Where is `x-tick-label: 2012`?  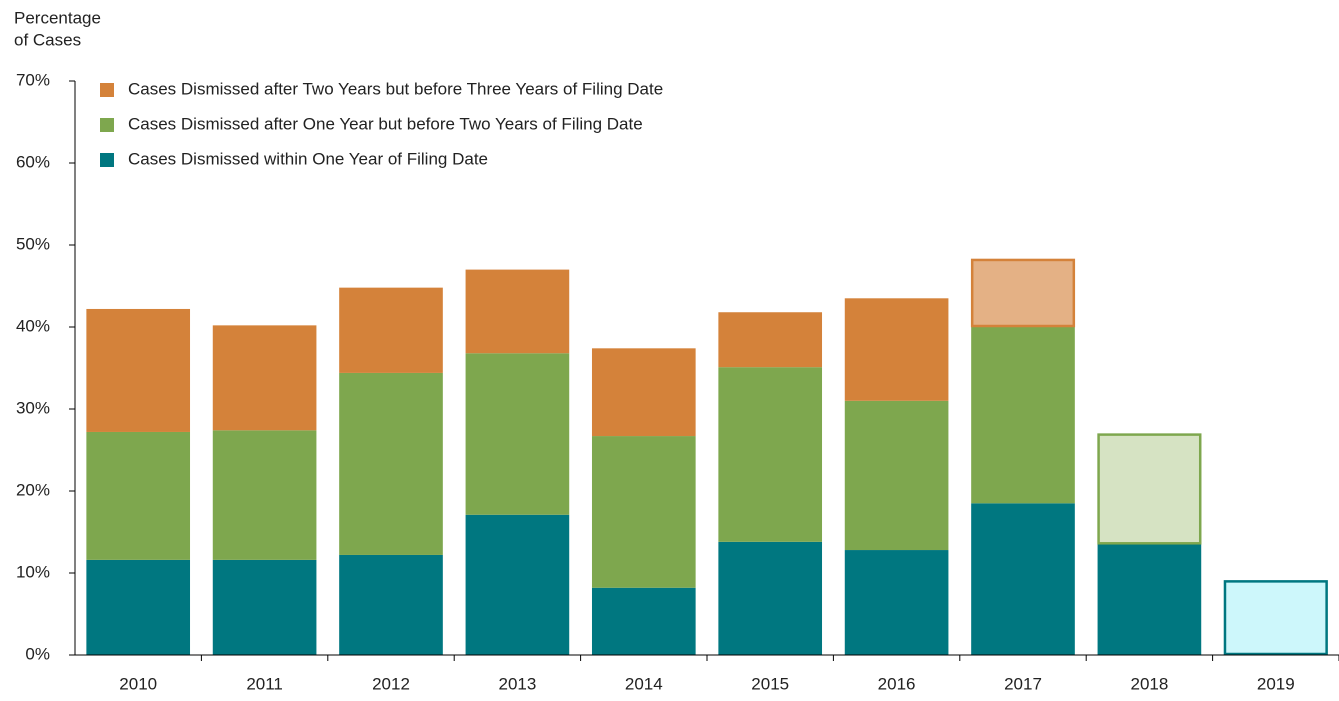 x-tick-label: 2012 is located at coordinates (391, 683).